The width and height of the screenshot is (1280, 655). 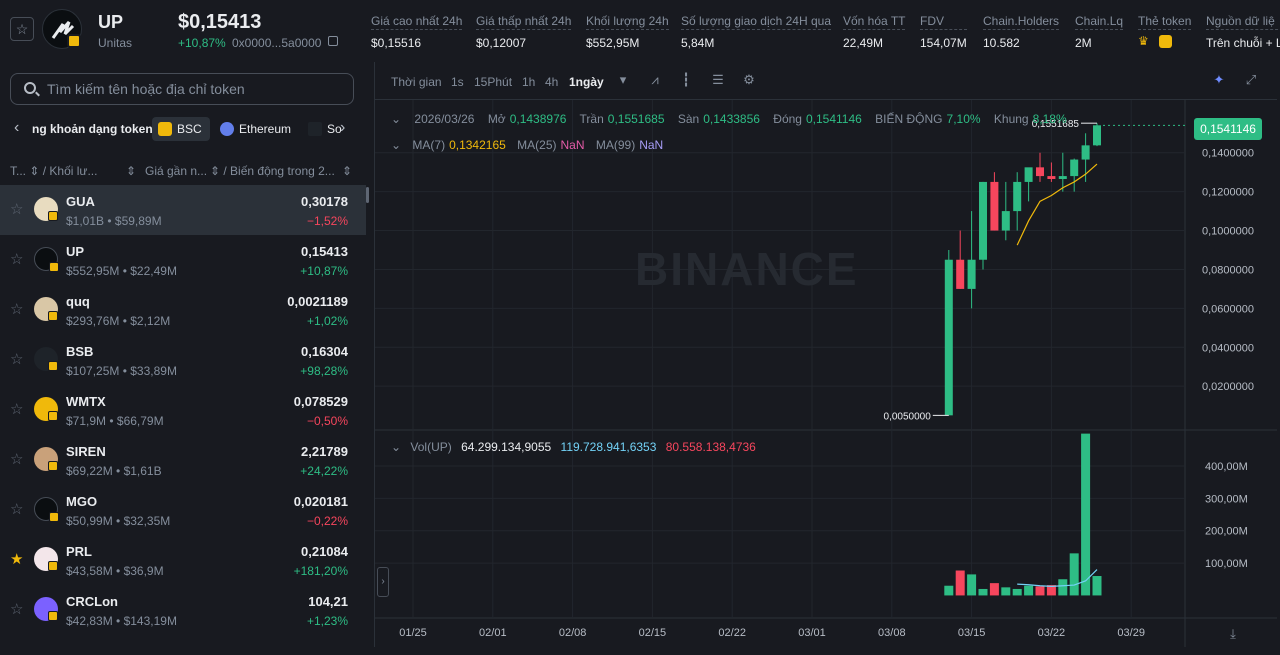 What do you see at coordinates (1143, 41) in the screenshot?
I see `crown-icon: ♛` at bounding box center [1143, 41].